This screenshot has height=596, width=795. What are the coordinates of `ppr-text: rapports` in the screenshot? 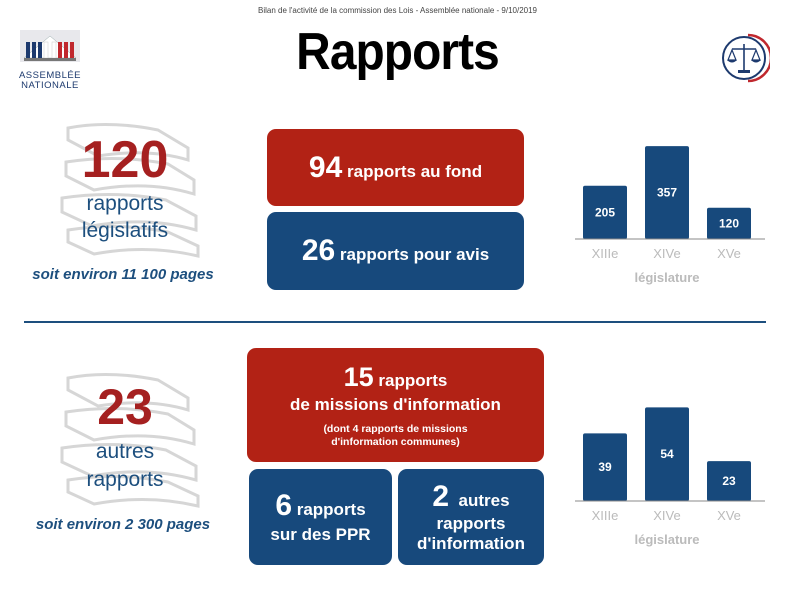 It's located at (329, 509).